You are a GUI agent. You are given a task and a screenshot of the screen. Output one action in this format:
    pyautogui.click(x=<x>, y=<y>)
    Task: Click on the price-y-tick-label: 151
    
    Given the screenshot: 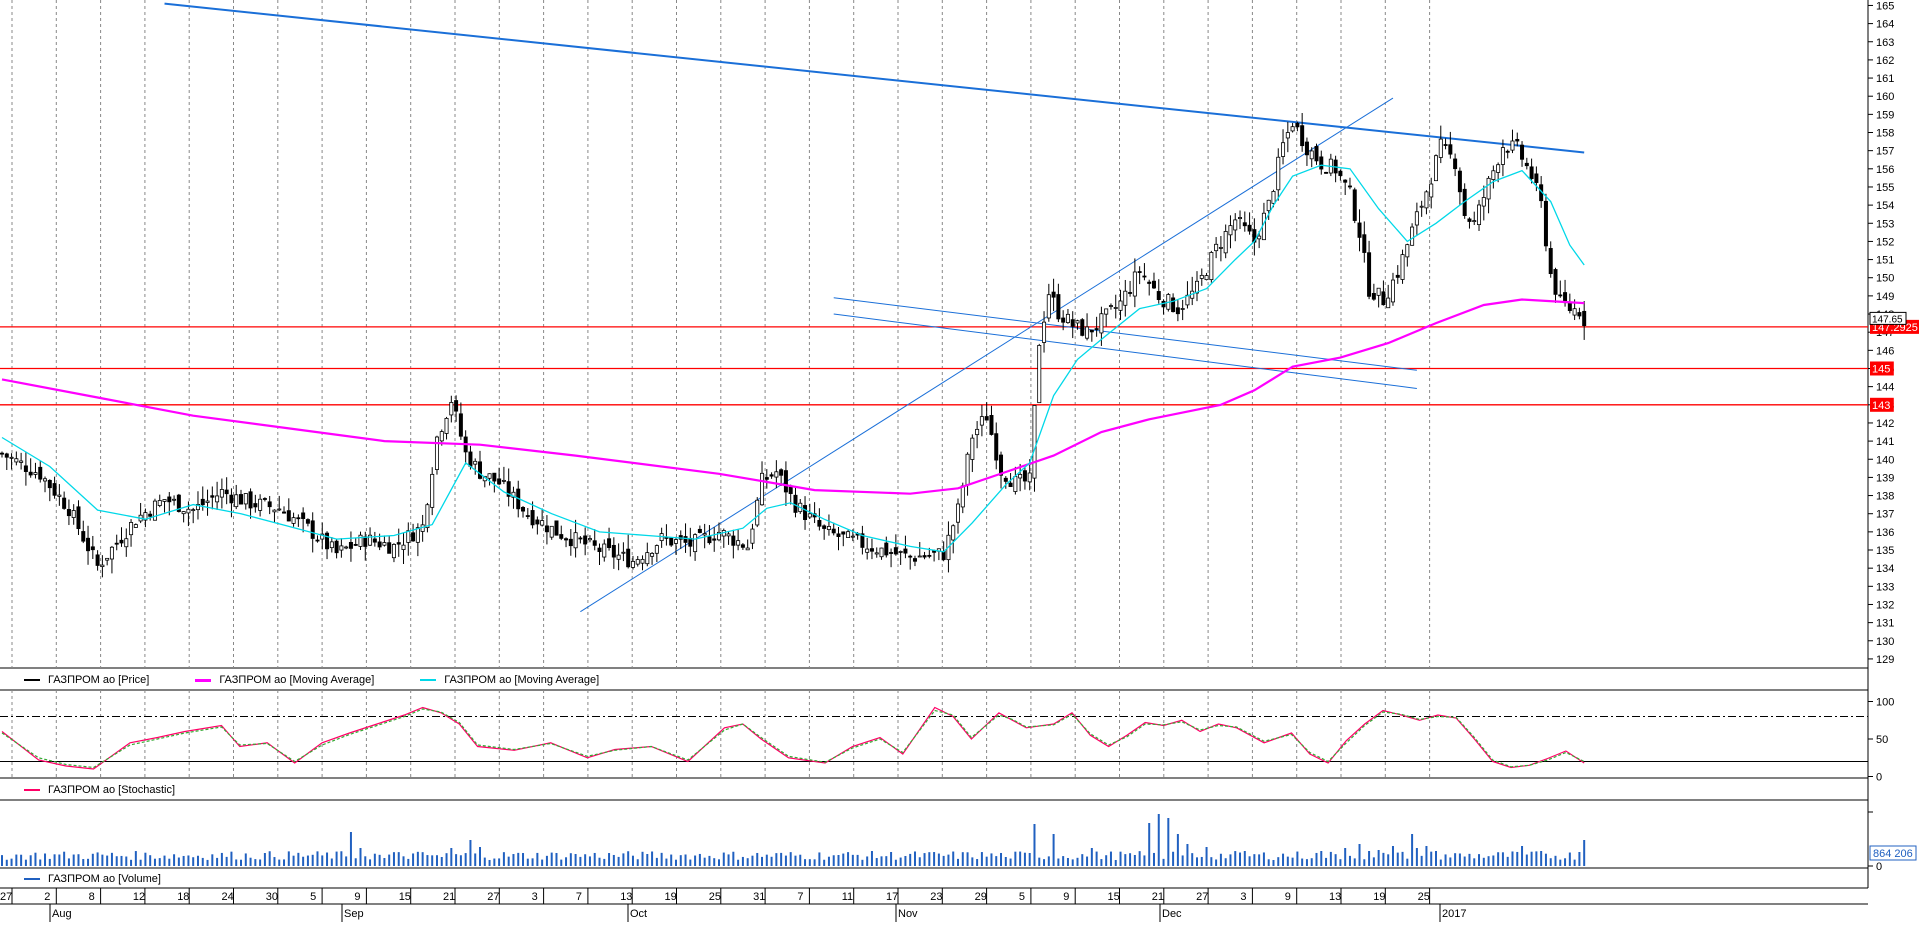 What is the action you would take?
    pyautogui.click(x=1885, y=261)
    